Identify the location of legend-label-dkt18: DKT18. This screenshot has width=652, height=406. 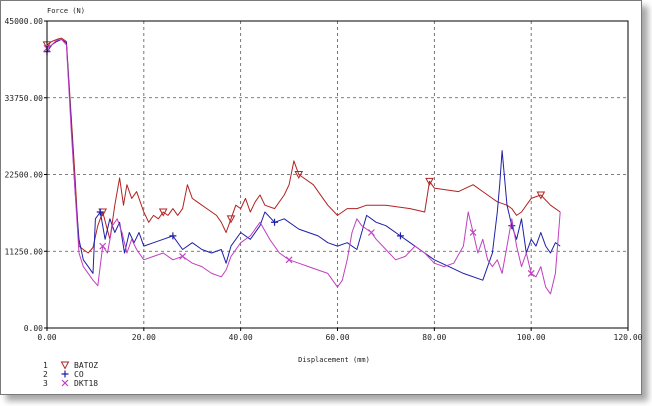
(86, 383).